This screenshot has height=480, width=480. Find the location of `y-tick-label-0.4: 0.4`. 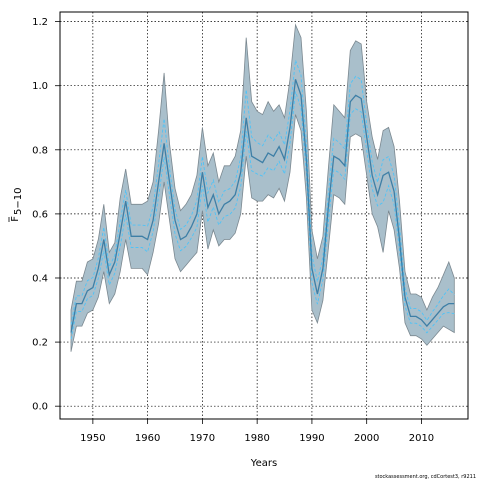

y-tick-label-0.4: 0.4 is located at coordinates (40, 278).